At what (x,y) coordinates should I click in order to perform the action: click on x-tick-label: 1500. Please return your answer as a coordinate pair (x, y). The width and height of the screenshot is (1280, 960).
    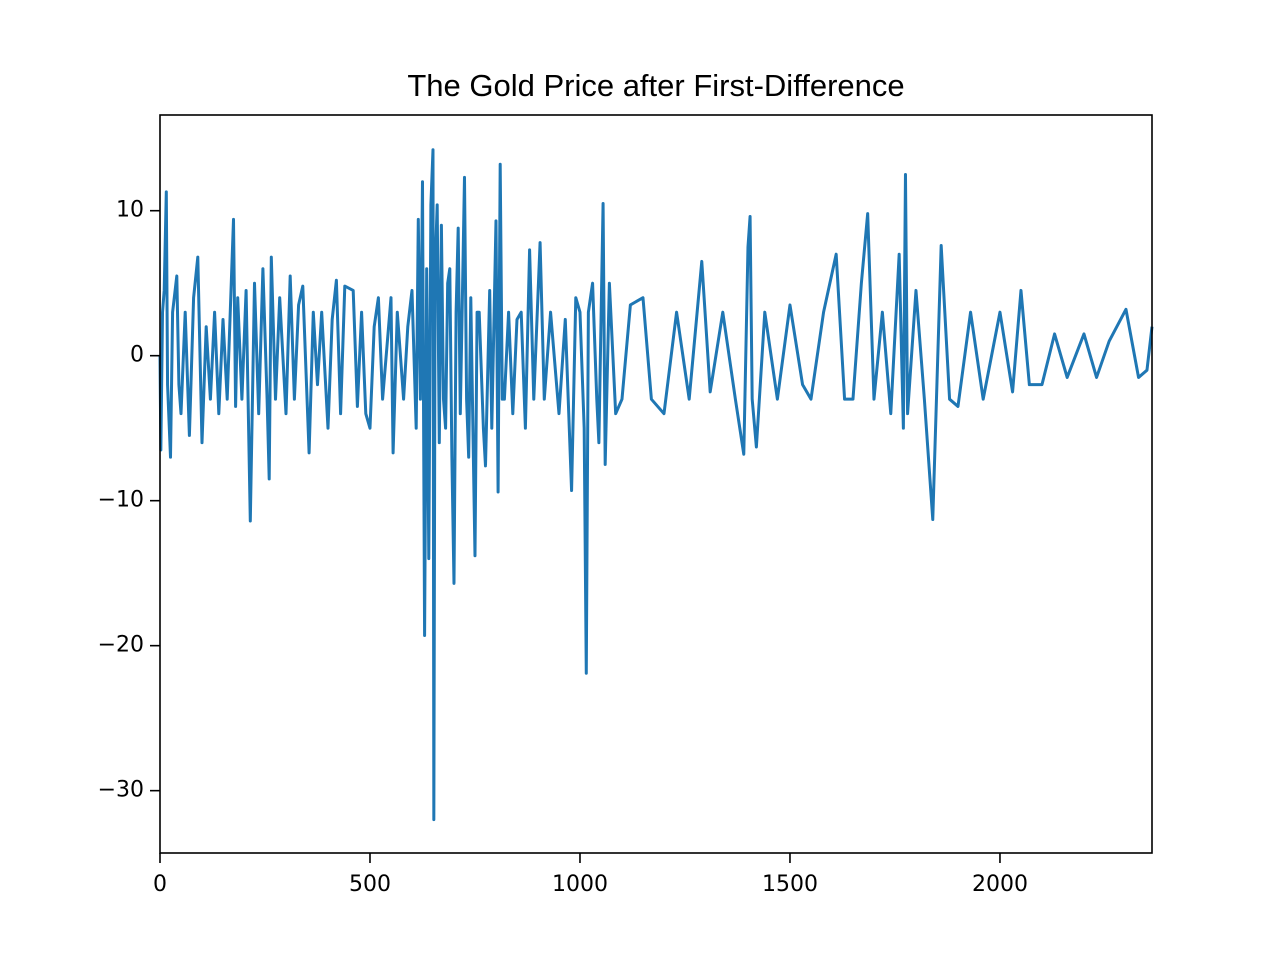
    Looking at the image, I should click on (790, 884).